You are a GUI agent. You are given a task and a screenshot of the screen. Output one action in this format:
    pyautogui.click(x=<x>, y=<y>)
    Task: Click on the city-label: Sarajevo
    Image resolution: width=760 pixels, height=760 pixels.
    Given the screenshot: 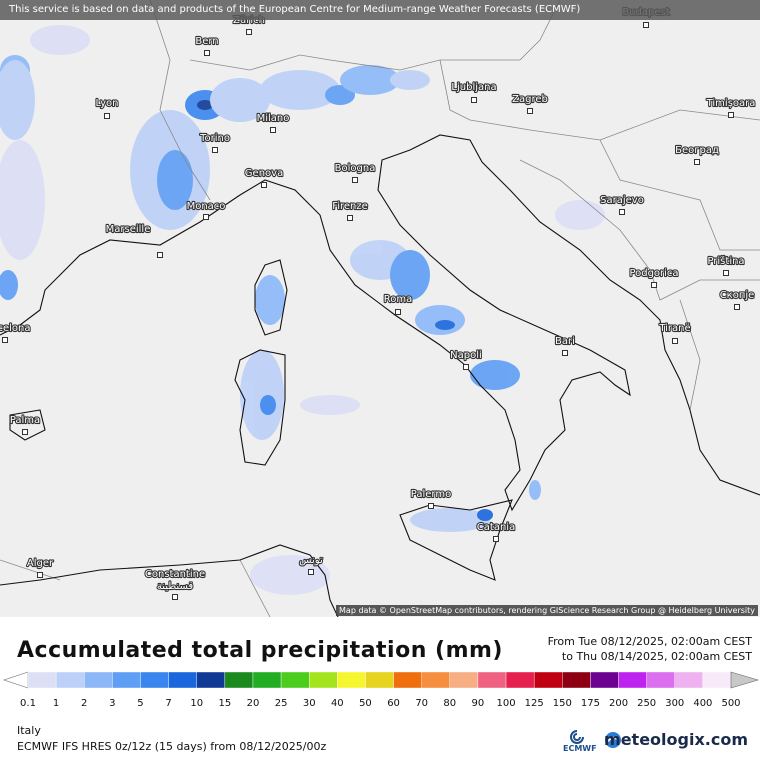 What is the action you would take?
    pyautogui.click(x=622, y=200)
    